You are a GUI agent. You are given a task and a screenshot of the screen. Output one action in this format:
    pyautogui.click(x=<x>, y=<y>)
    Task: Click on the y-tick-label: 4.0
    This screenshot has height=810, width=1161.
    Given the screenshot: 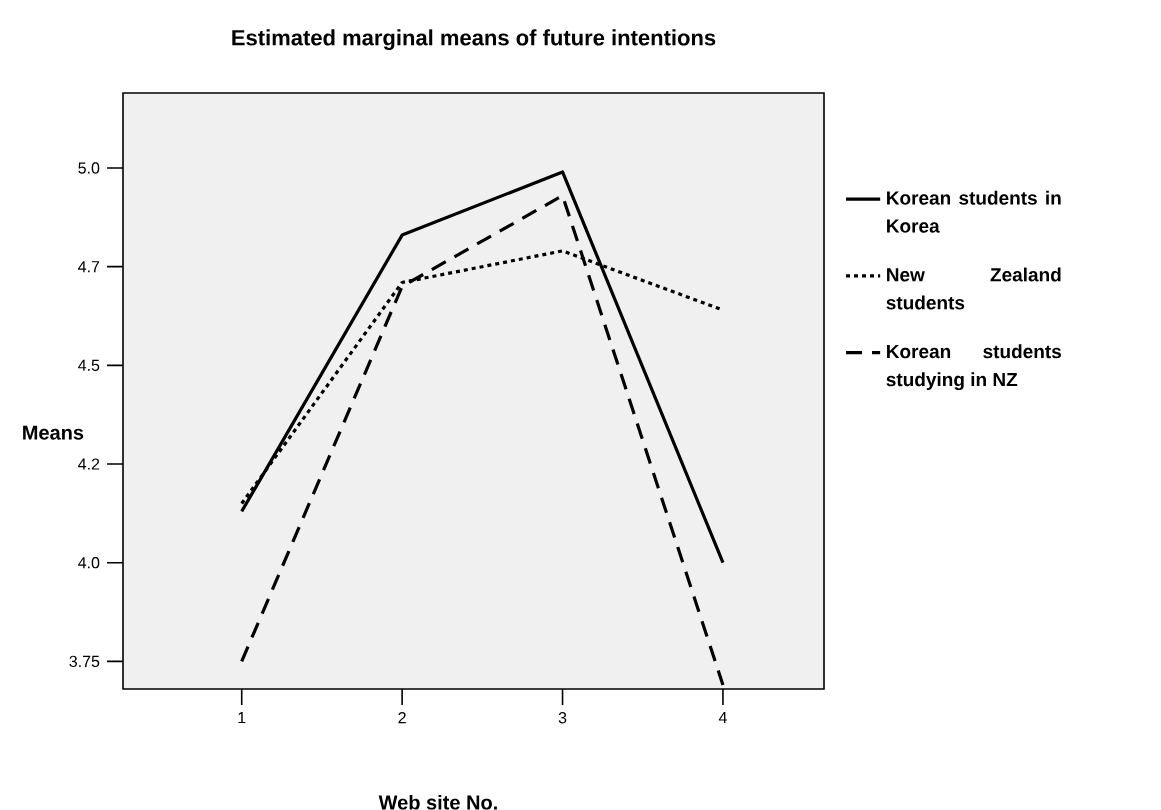 What is the action you would take?
    pyautogui.click(x=89, y=563)
    